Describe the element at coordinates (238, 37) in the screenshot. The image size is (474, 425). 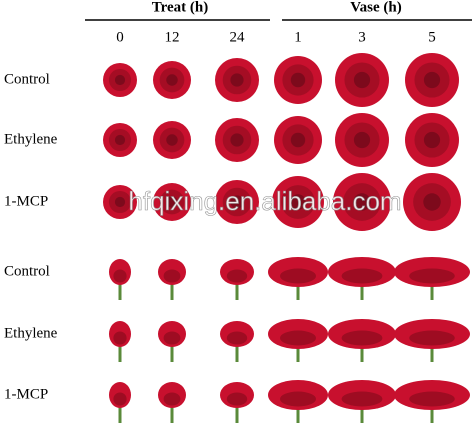
I see `time-label: 24` at that location.